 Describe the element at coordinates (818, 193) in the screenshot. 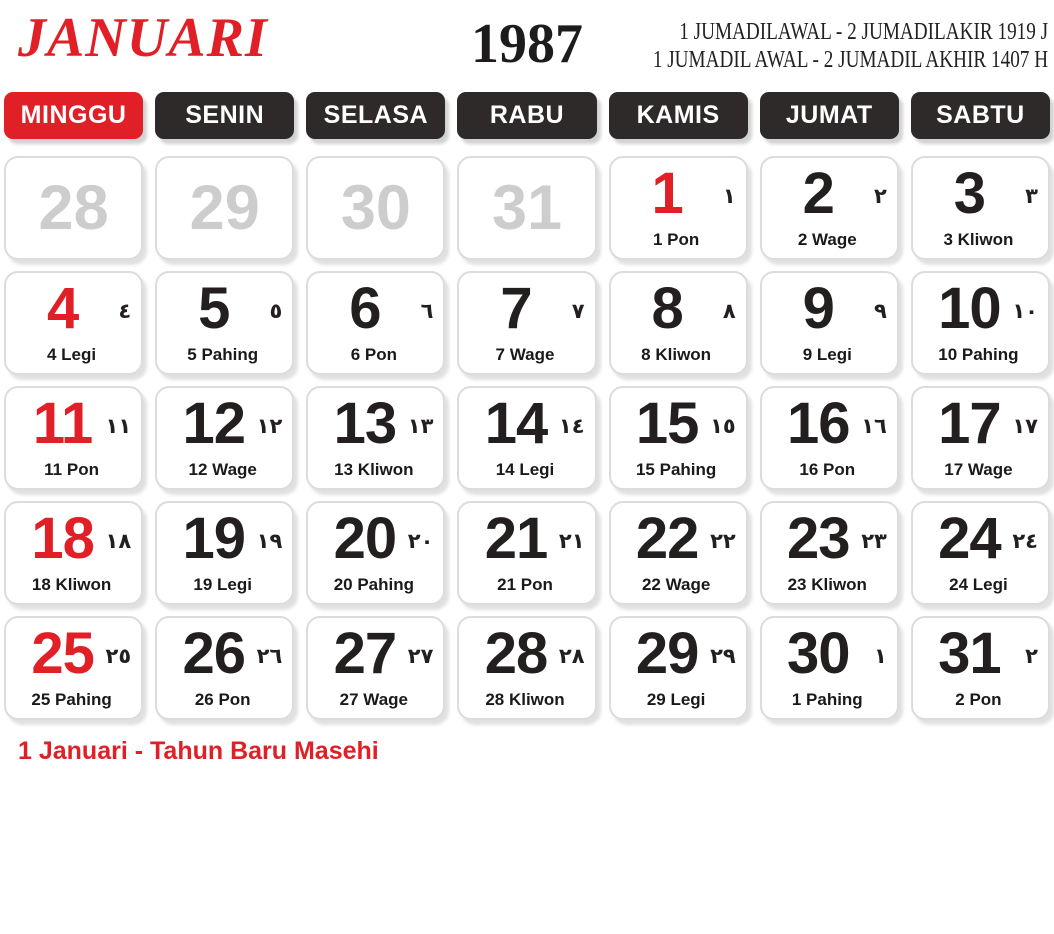

I see `date-number: 2` at that location.